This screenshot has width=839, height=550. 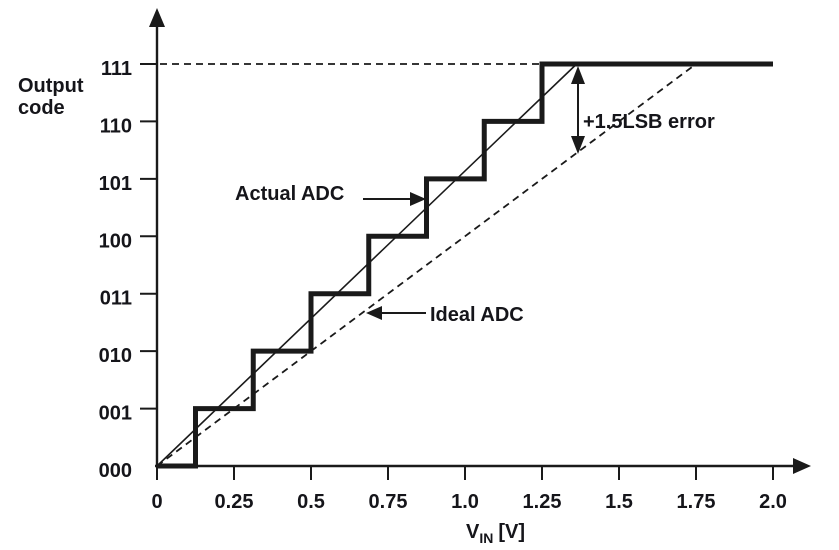 I want to click on x-tick-label: 1.5, so click(x=619, y=502).